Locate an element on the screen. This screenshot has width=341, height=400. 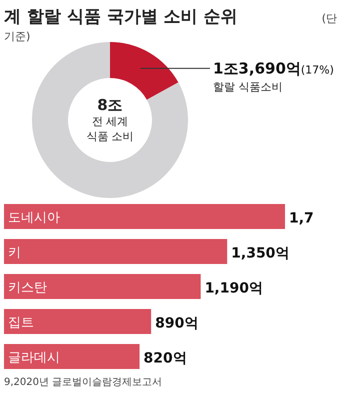
y-tick-label: 키 is located at coordinates (14, 253).